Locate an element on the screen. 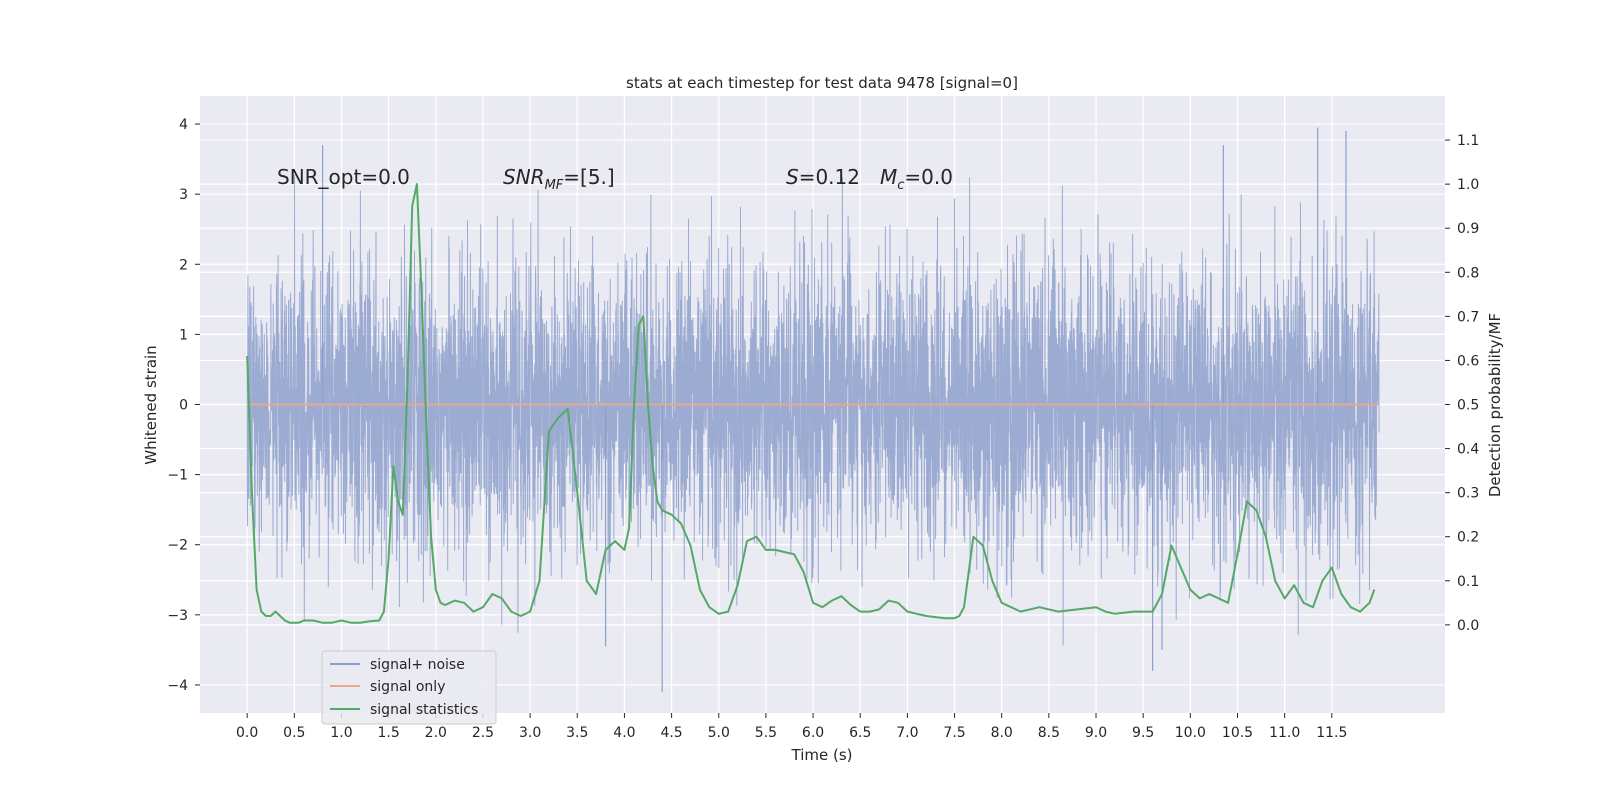 The width and height of the screenshot is (1600, 800). x-tick-label: 7.0 is located at coordinates (907, 733).